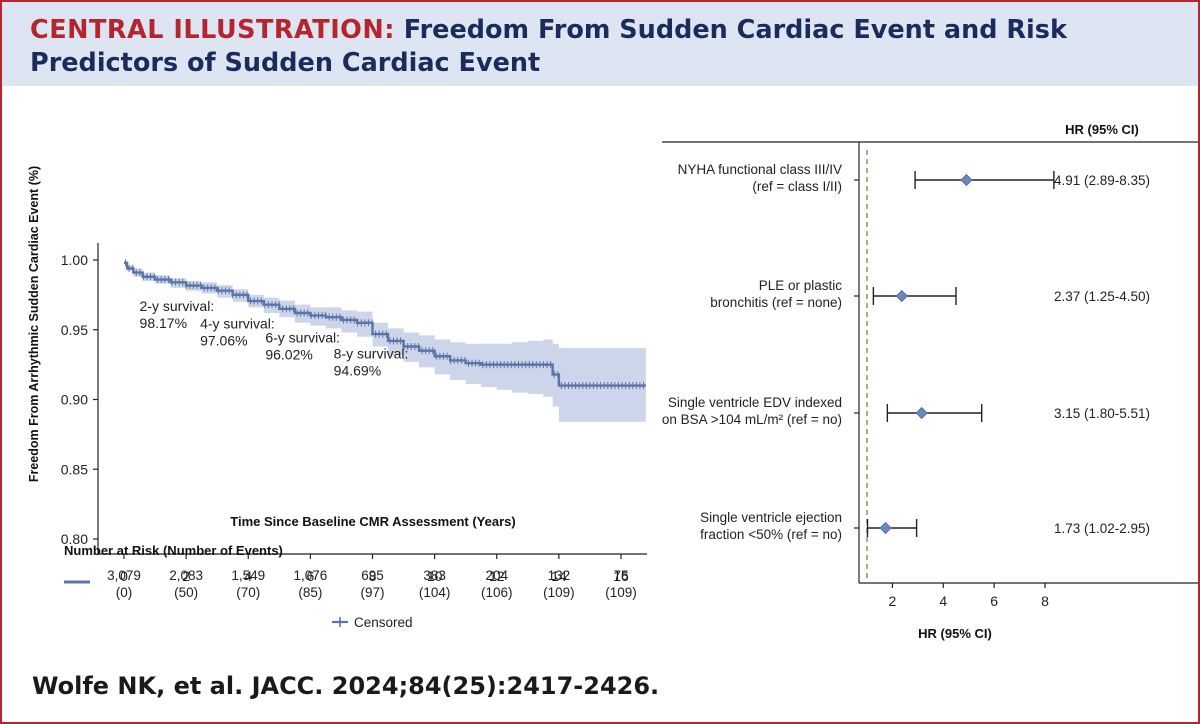 Image resolution: width=1200 pixels, height=724 pixels. Describe the element at coordinates (288, 354) in the screenshot. I see `km-survival-annotation-value: 96.02%` at that location.